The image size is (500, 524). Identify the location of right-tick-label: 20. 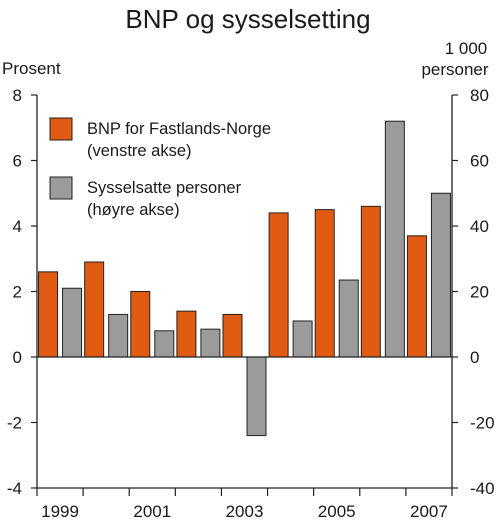
(479, 292).